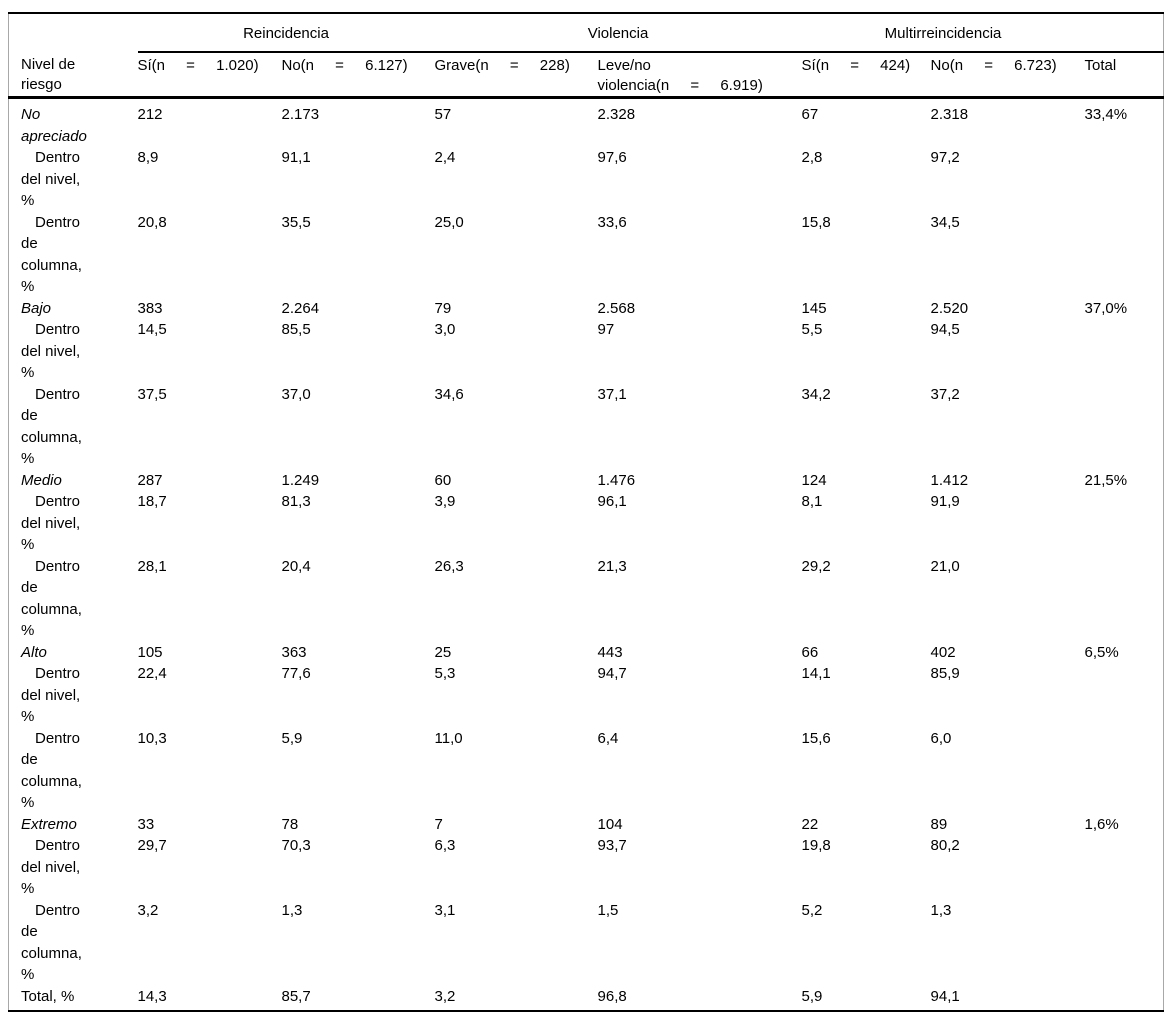 The image size is (1171, 1030). I want to click on data-cell: 6,0, so click(941, 738).